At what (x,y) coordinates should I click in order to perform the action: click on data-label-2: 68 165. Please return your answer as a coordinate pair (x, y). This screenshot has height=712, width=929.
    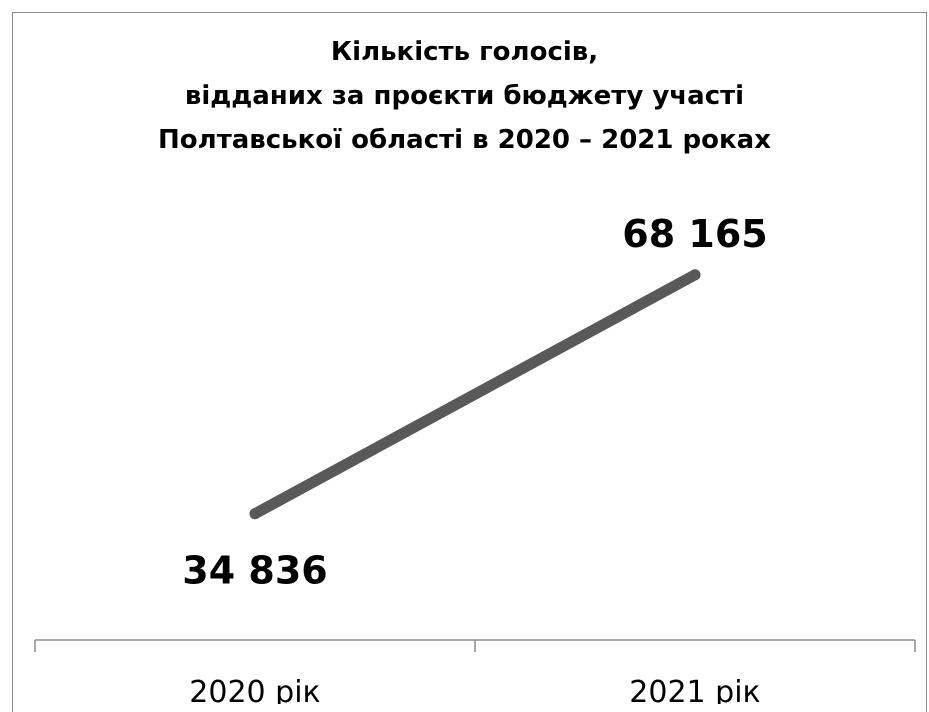
    Looking at the image, I should click on (694, 234).